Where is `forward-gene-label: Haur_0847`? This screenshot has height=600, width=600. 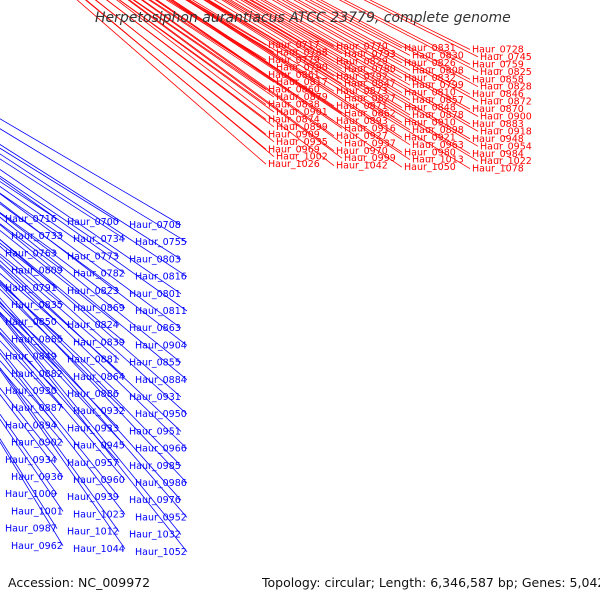
forward-gene-label: Haur_0847 is located at coordinates (370, 84).